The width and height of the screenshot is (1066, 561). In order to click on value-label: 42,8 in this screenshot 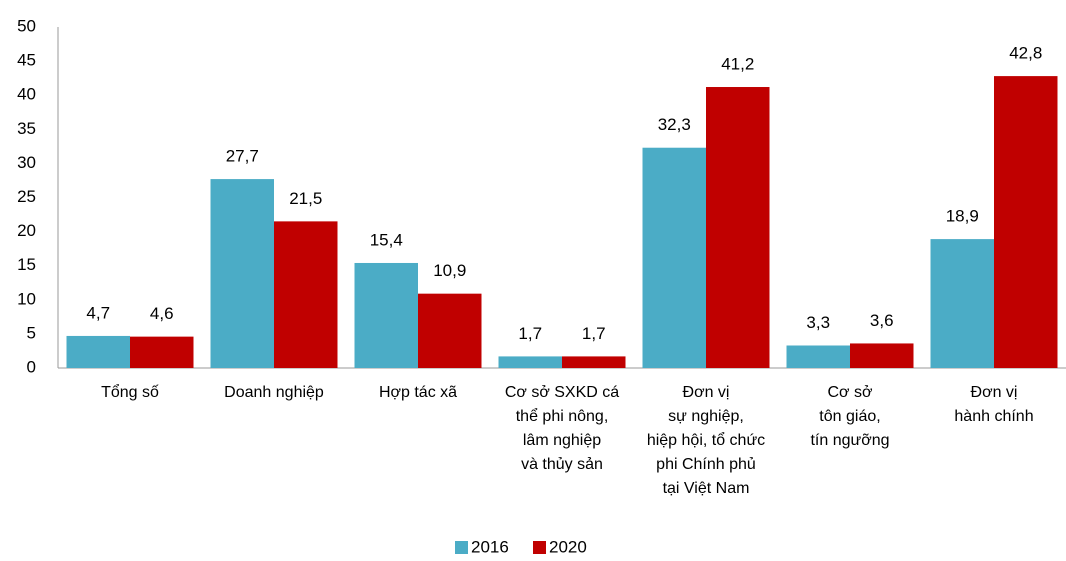, I will do `click(1025, 53)`.